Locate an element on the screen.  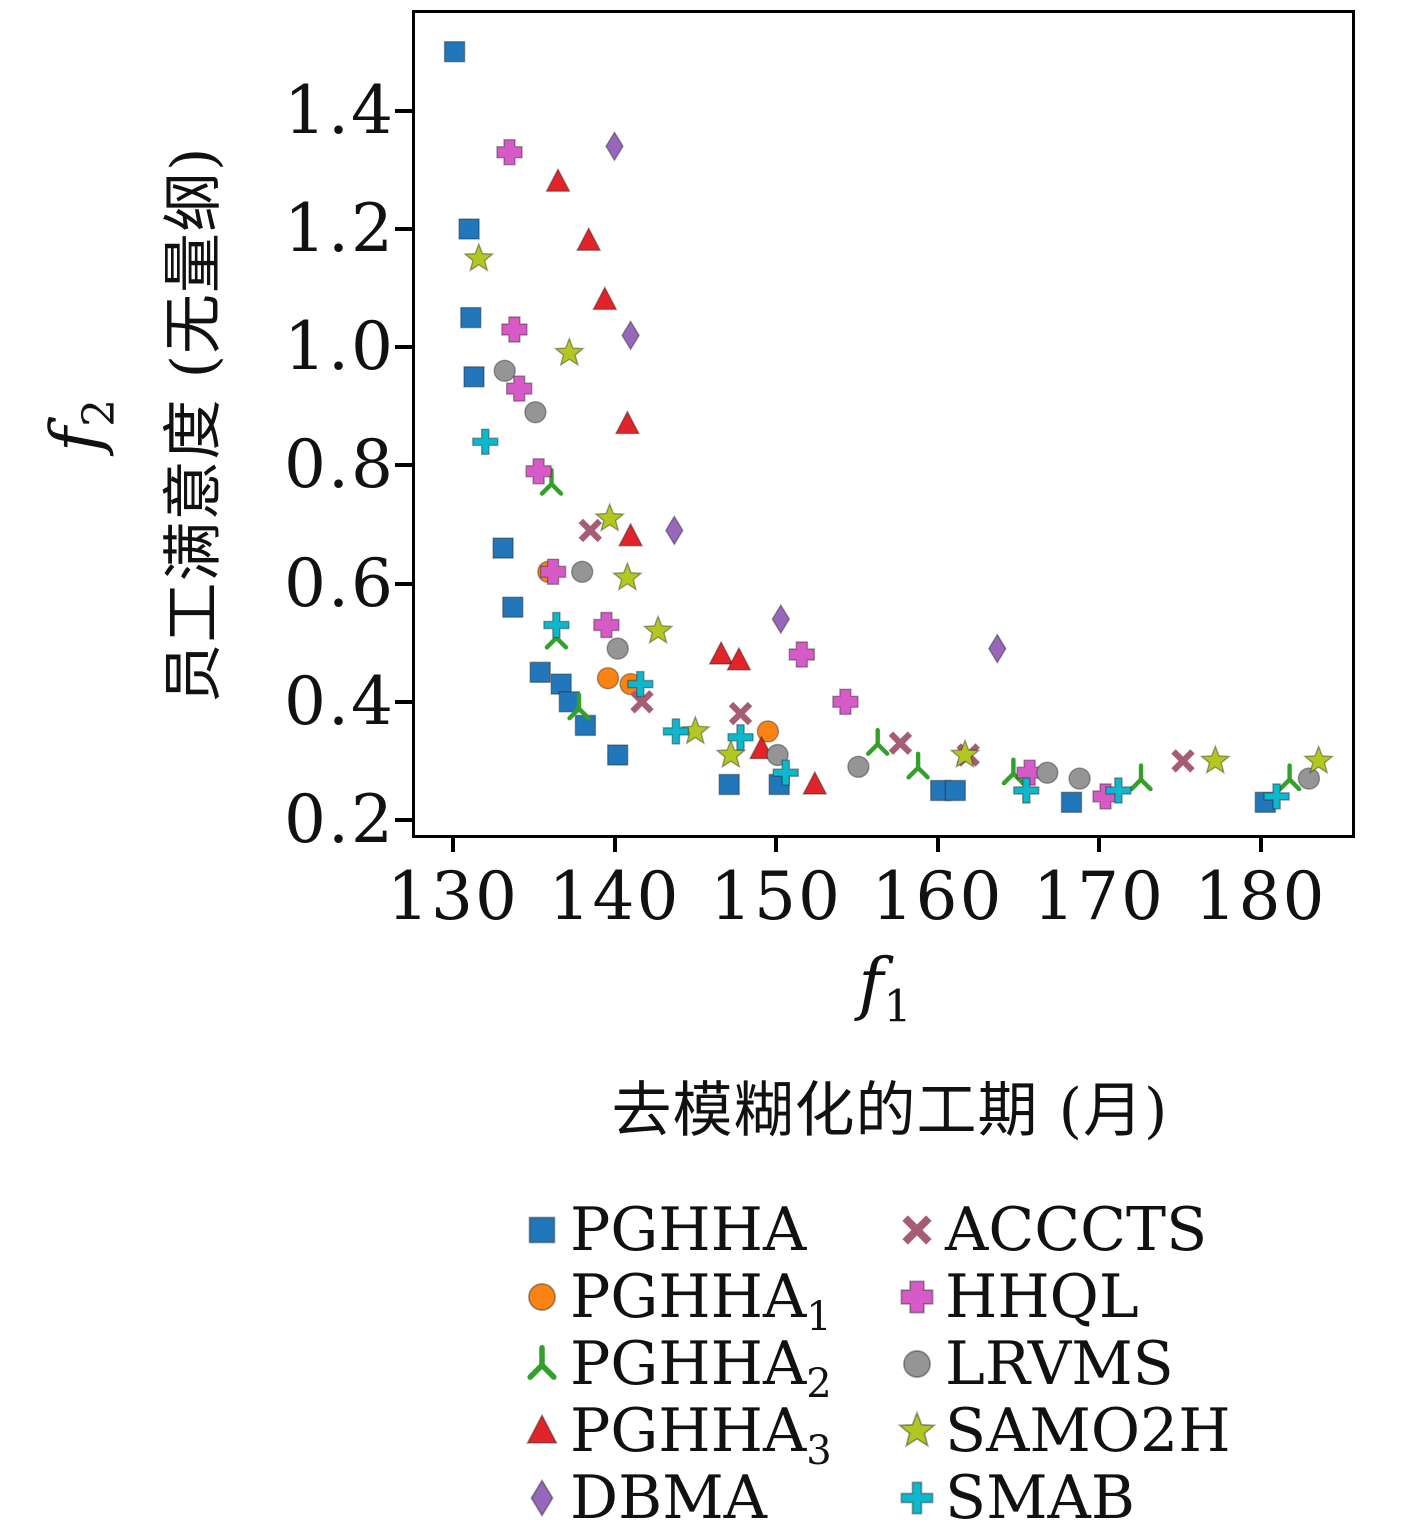
y-axis-title: 员工满意度 (无量纲) is located at coordinates (194, 425).